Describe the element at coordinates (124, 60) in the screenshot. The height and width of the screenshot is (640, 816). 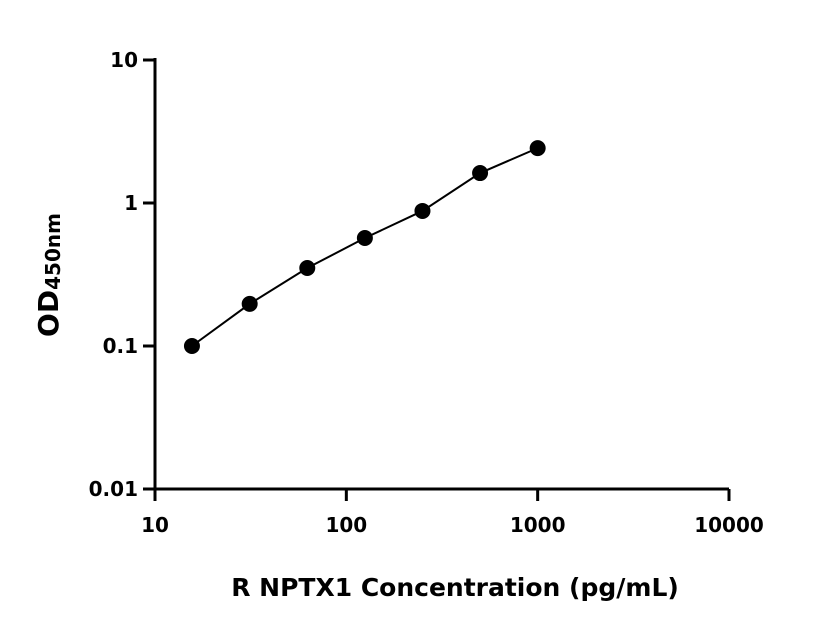
I see `y-tick-label: 10` at that location.